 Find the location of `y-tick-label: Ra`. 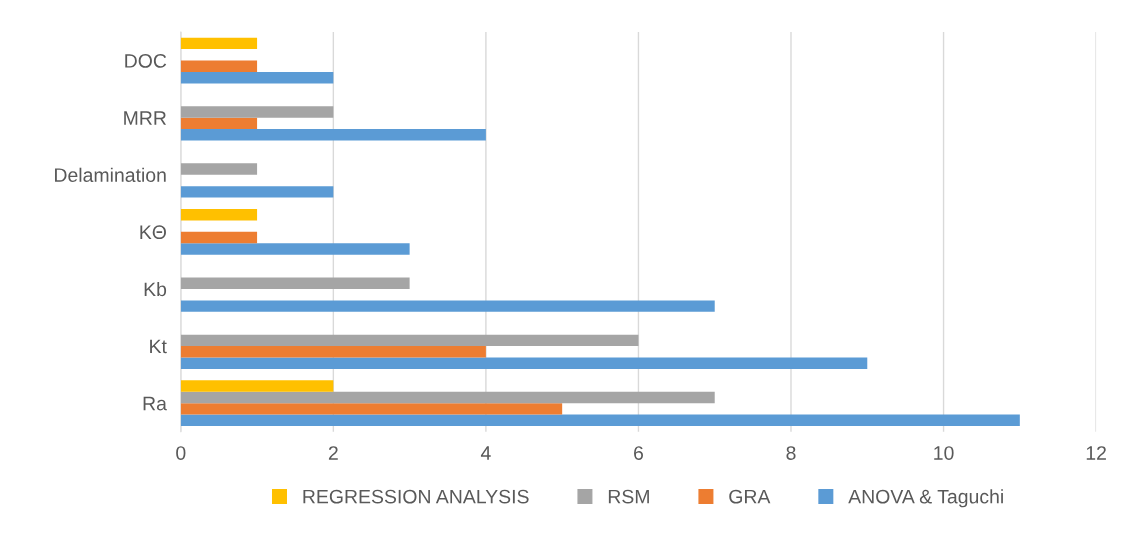

y-tick-label: Ra is located at coordinates (155, 403).